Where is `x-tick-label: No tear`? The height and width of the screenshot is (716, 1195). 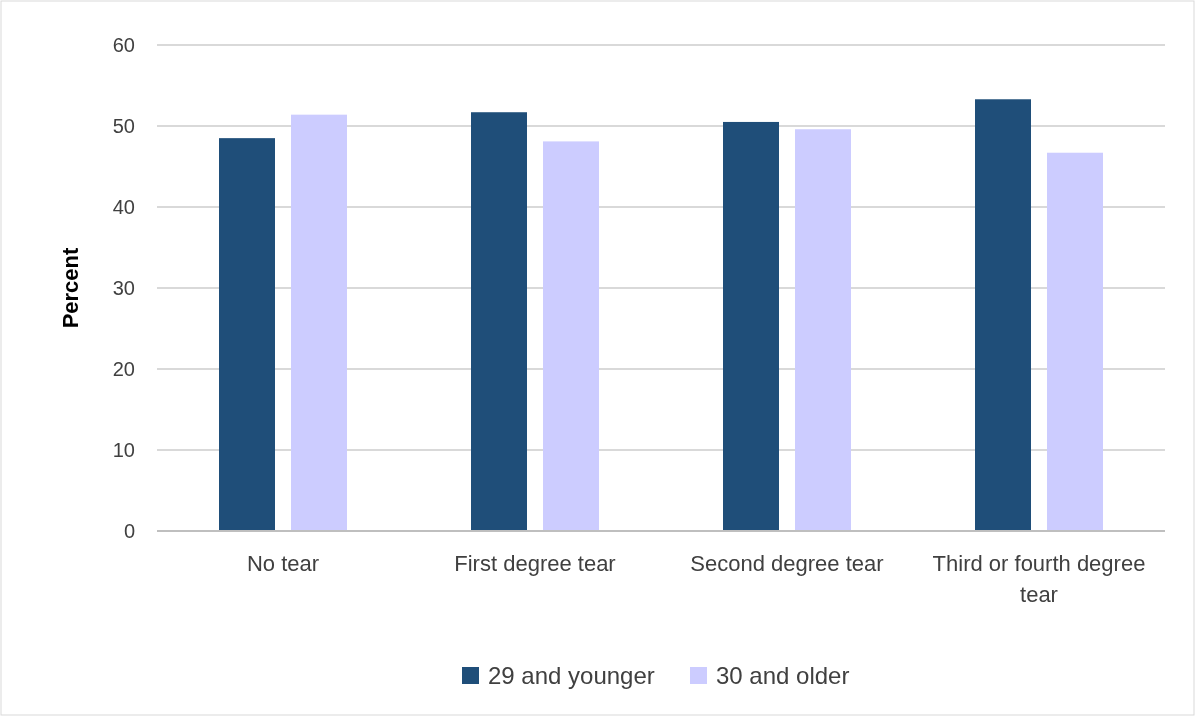 x-tick-label: No tear is located at coordinates (283, 563).